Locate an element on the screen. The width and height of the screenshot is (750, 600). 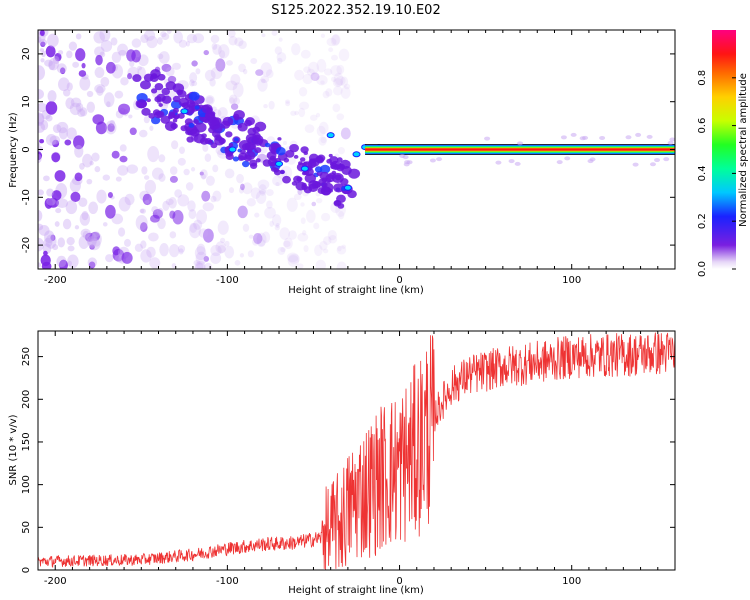
spectrogram-hotspot is located at coordinates (347, 187).